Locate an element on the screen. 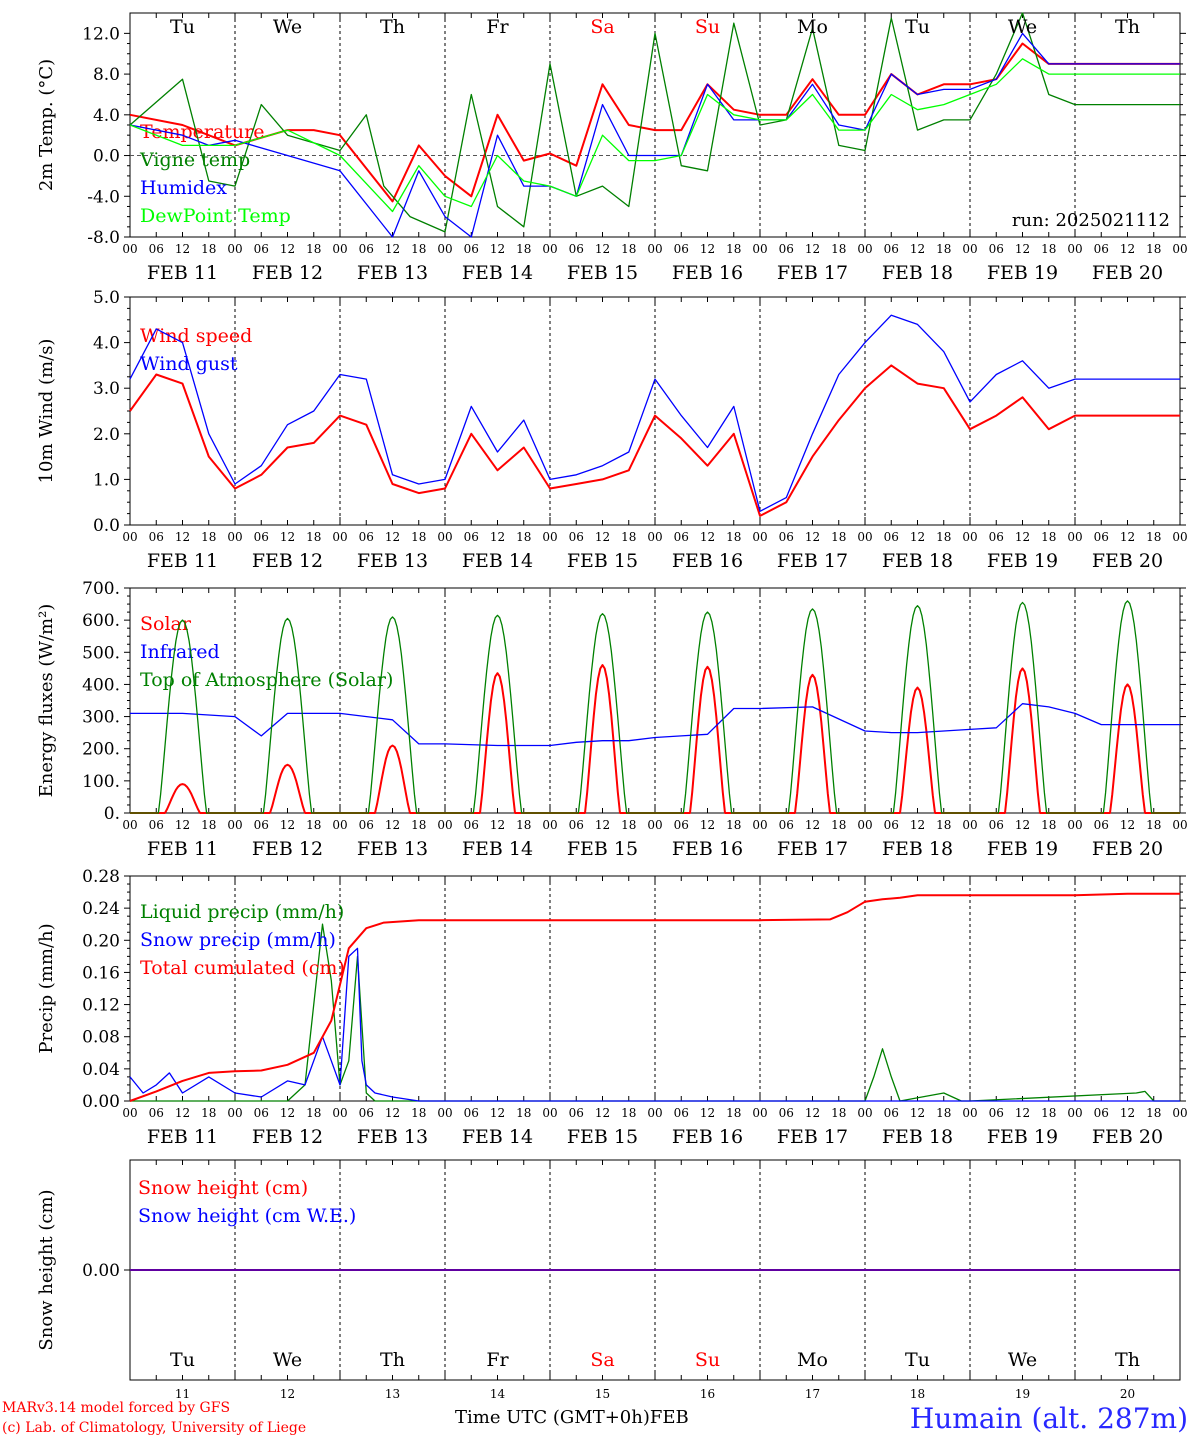 Image resolution: width=1194 pixels, height=1440 pixels. weekday-label-bottom: Tu is located at coordinates (182, 1360).